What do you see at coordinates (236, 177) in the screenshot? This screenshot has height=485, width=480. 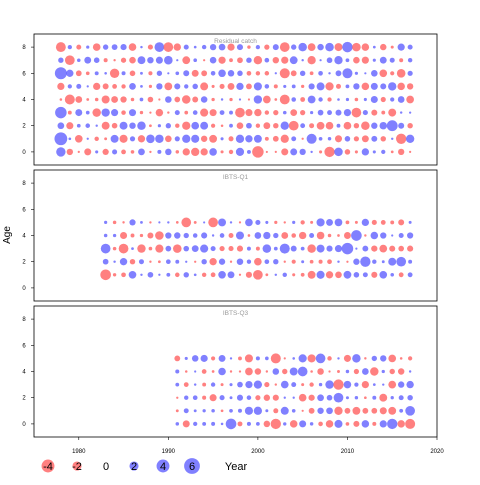 I see `panel-title: IBTS-Q1` at bounding box center [236, 177].